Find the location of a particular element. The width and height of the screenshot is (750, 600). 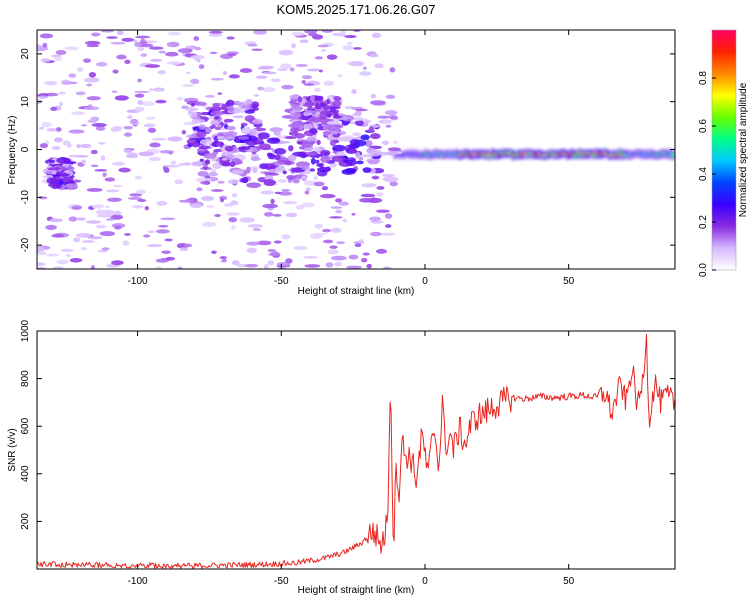

snr-x-axis-label: Height of straight line (km) is located at coordinates (356, 590).